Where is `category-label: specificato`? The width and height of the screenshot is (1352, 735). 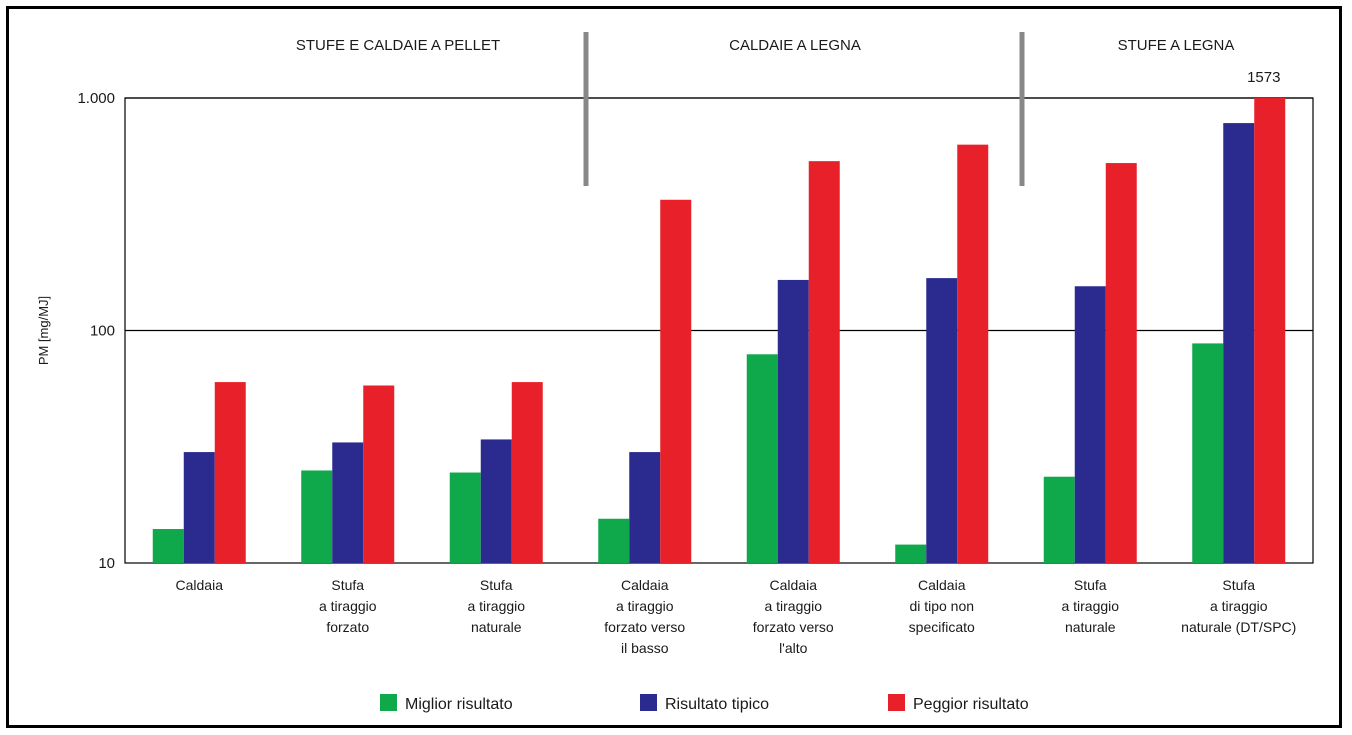 category-label: specificato is located at coordinates (942, 627).